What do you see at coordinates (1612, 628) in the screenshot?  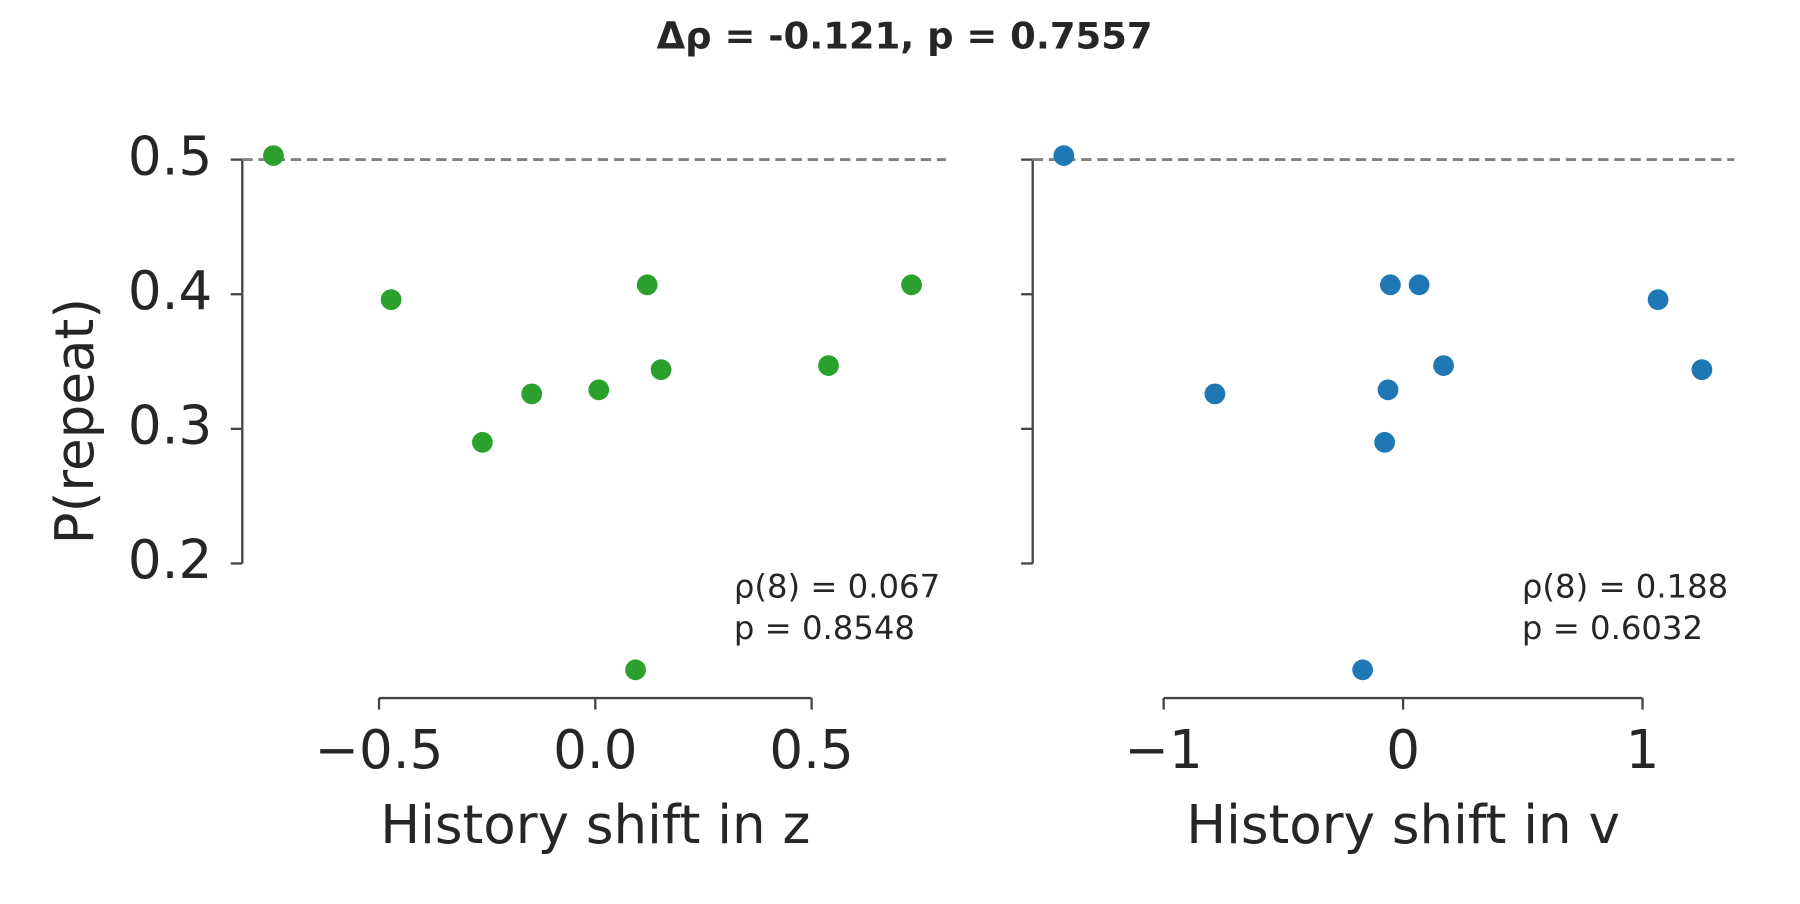 I see `annotation: p = 0.6032` at bounding box center [1612, 628].